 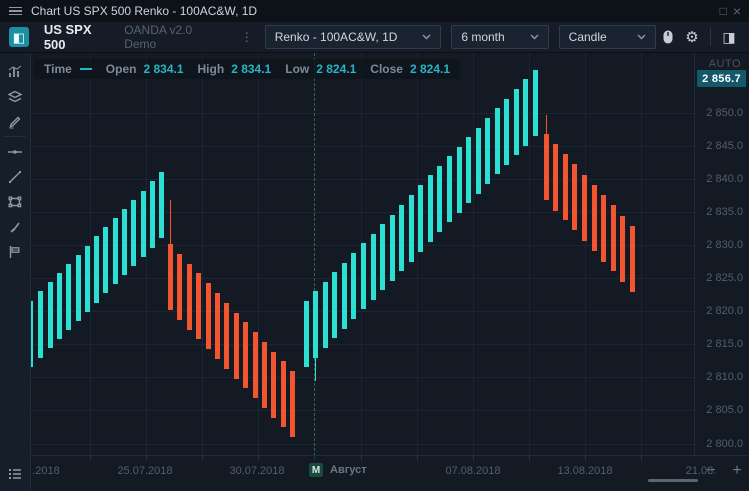 I want to click on menu-icon, so click(x=15, y=11).